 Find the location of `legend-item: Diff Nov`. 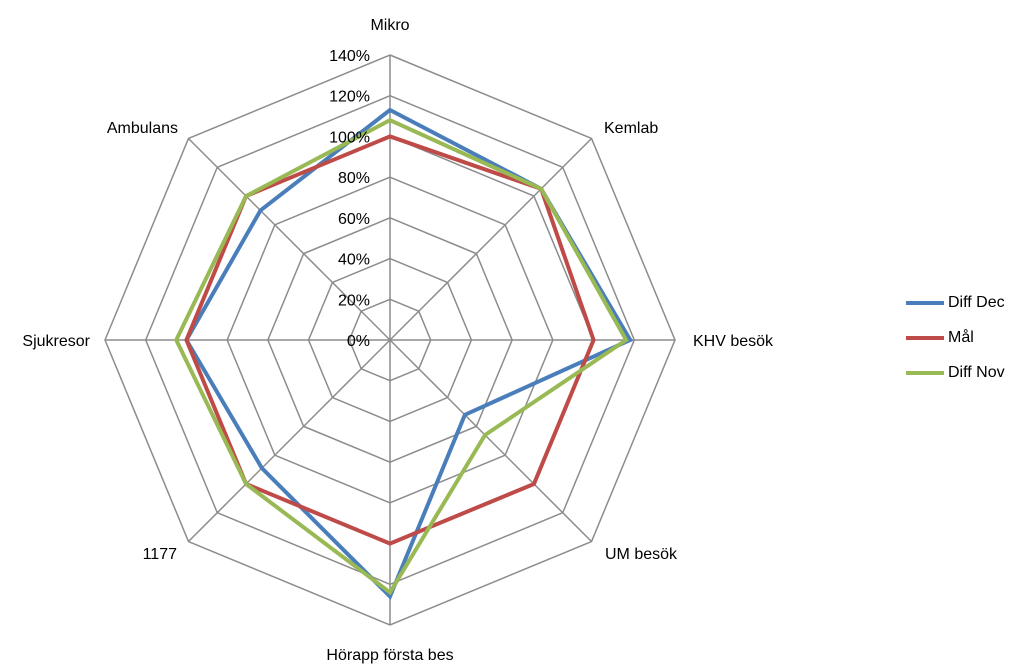

legend-item: Diff Nov is located at coordinates (955, 373).